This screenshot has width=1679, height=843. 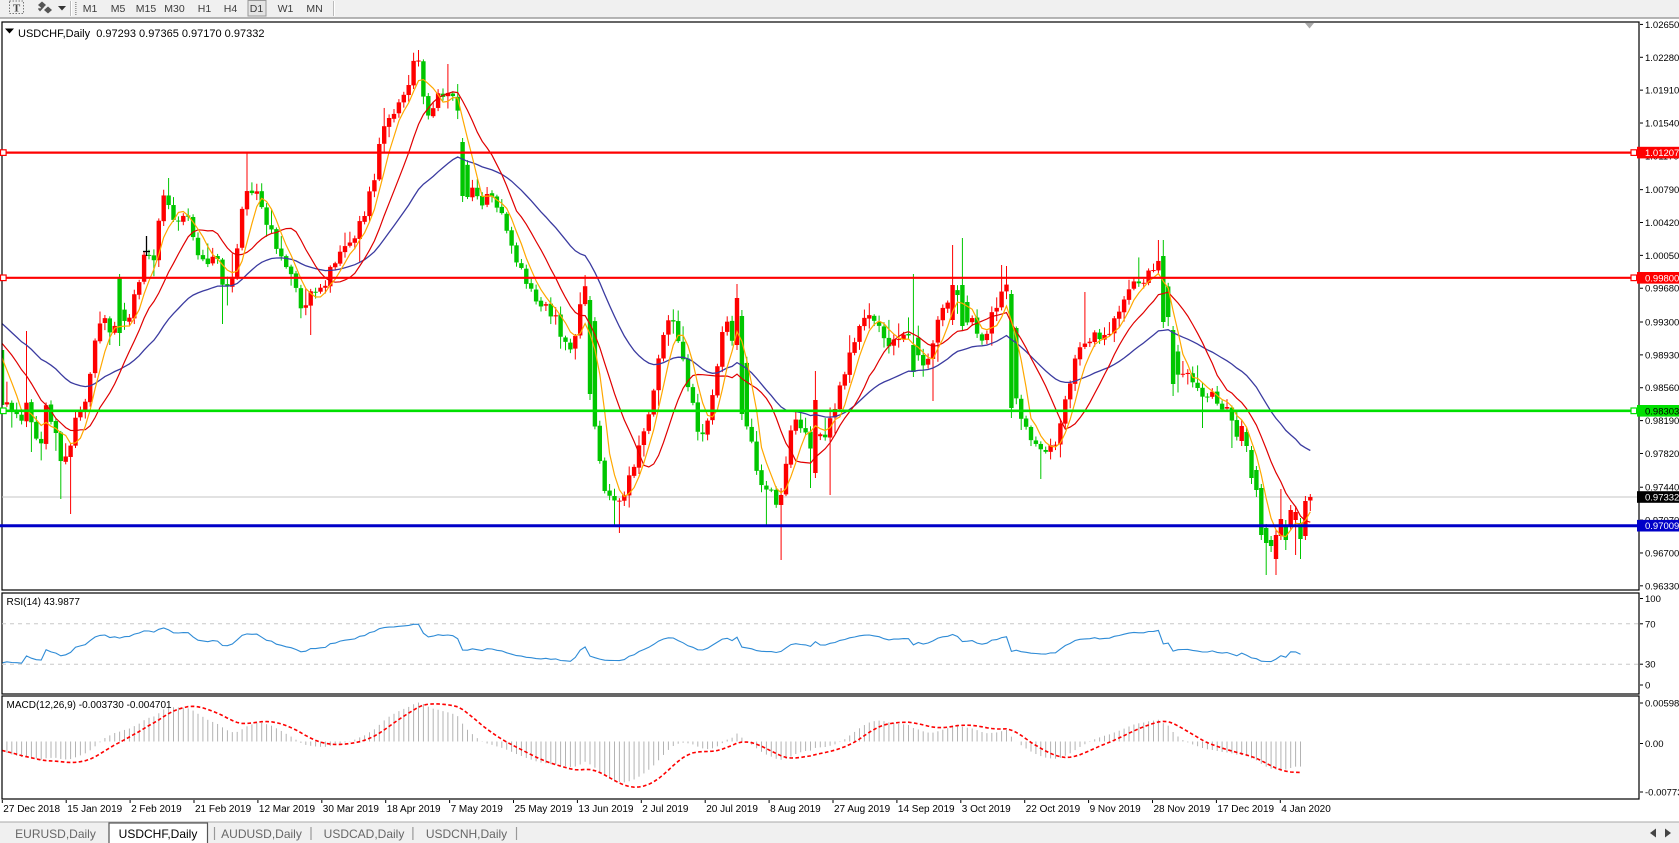 What do you see at coordinates (90, 9) in the screenshot?
I see `svg-text: M1` at bounding box center [90, 9].